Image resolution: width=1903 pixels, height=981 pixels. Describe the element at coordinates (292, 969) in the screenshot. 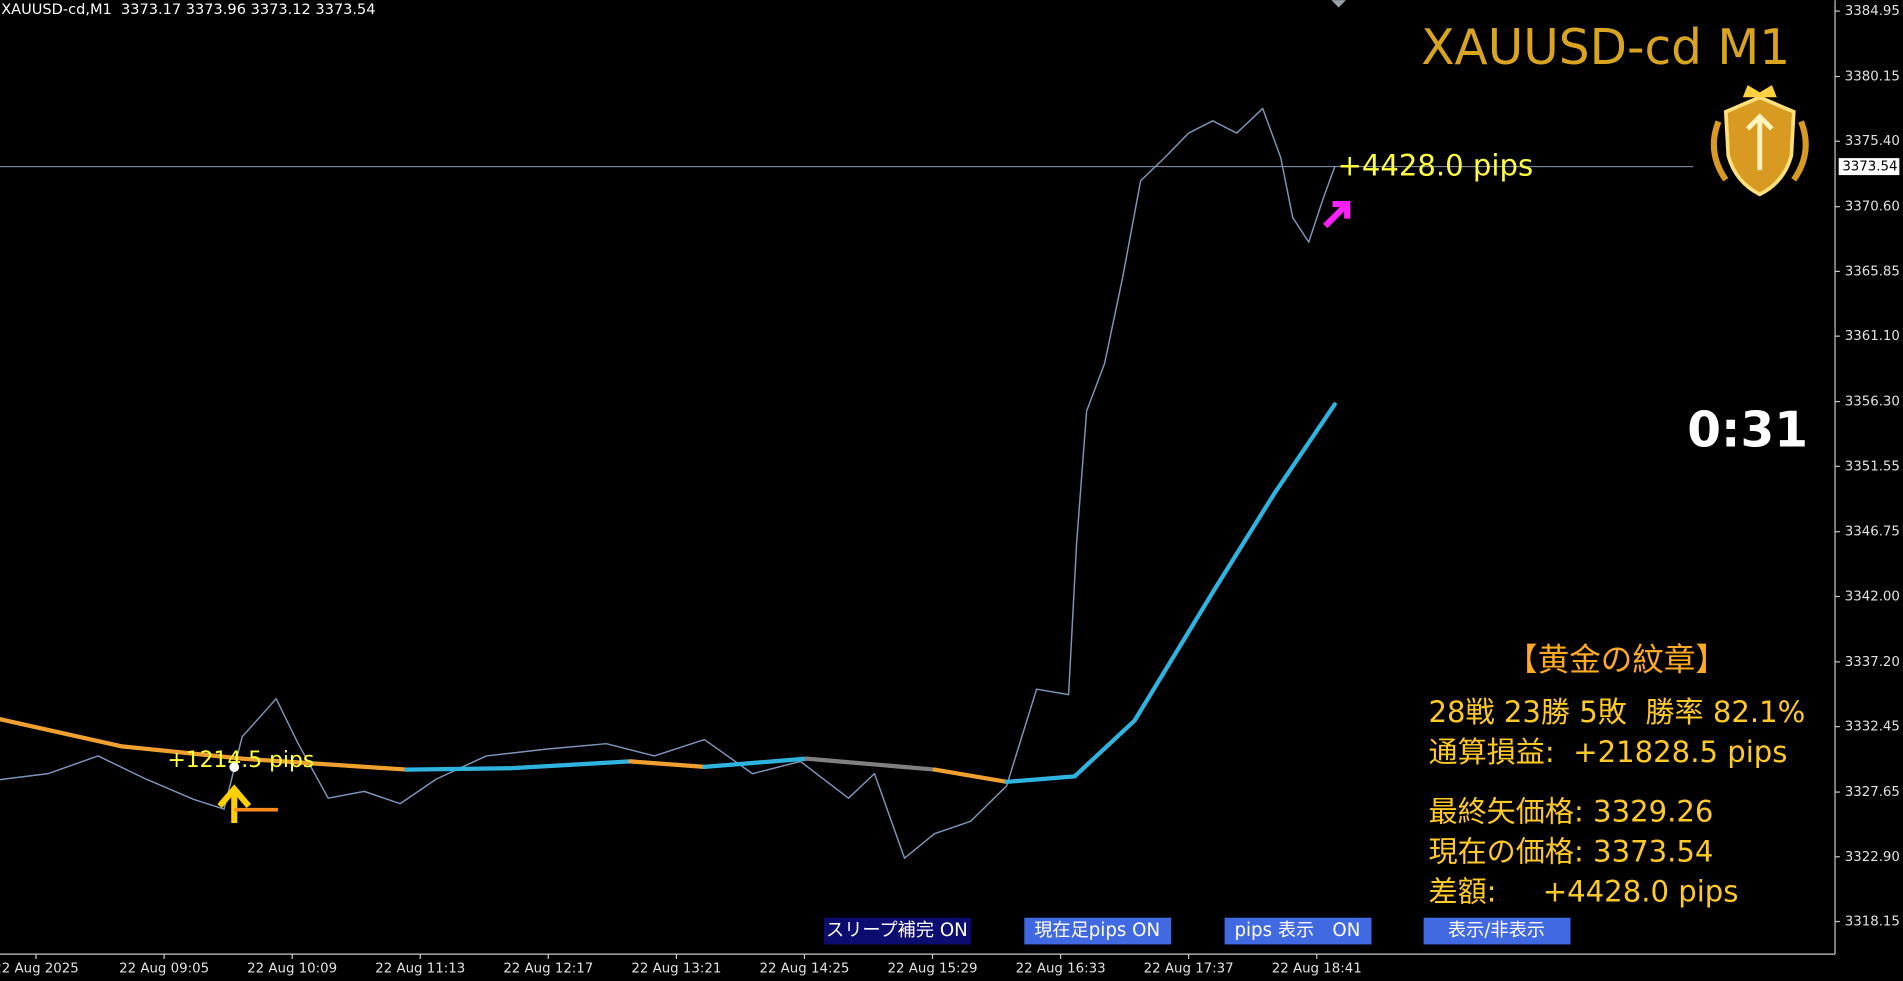

I see `x-tick-label: 22 Aug 10:09` at that location.